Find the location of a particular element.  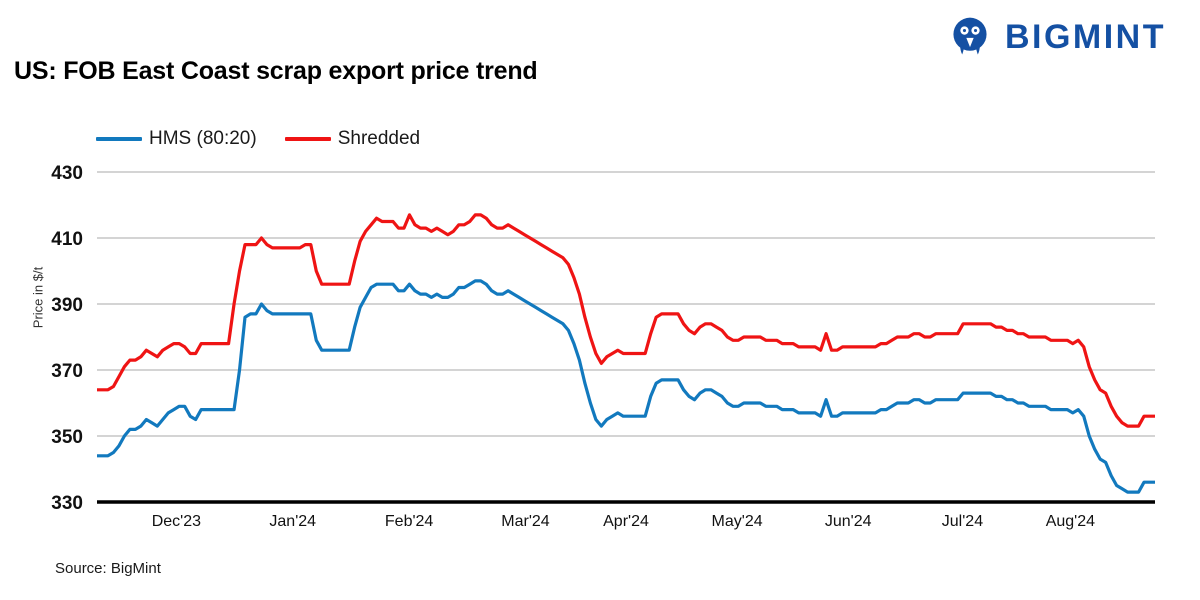

x-tick-label: May'24 is located at coordinates (737, 521).